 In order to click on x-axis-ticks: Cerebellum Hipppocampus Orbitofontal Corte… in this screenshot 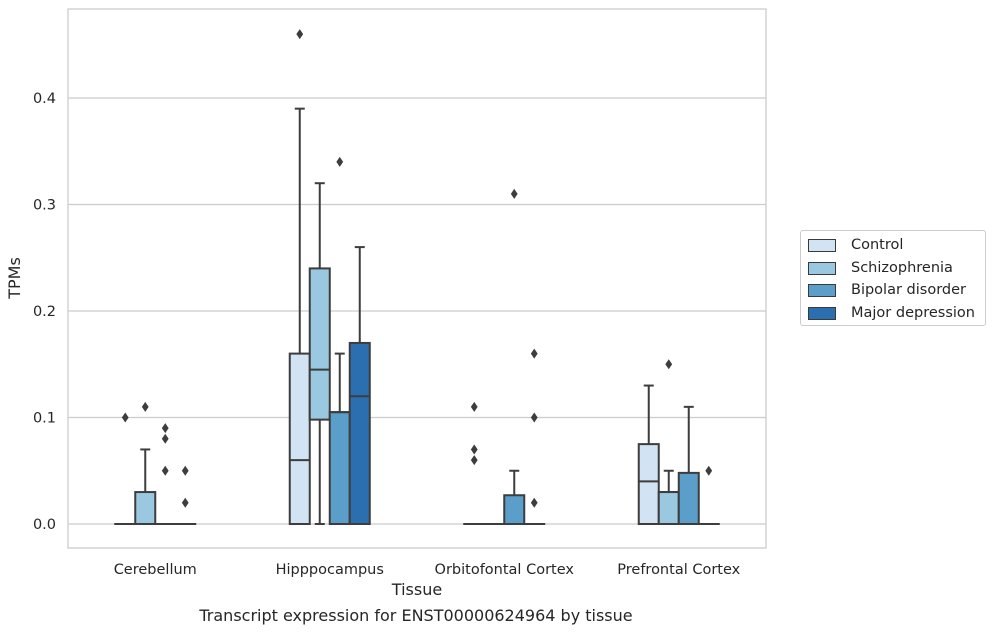, I will do `click(427, 570)`.